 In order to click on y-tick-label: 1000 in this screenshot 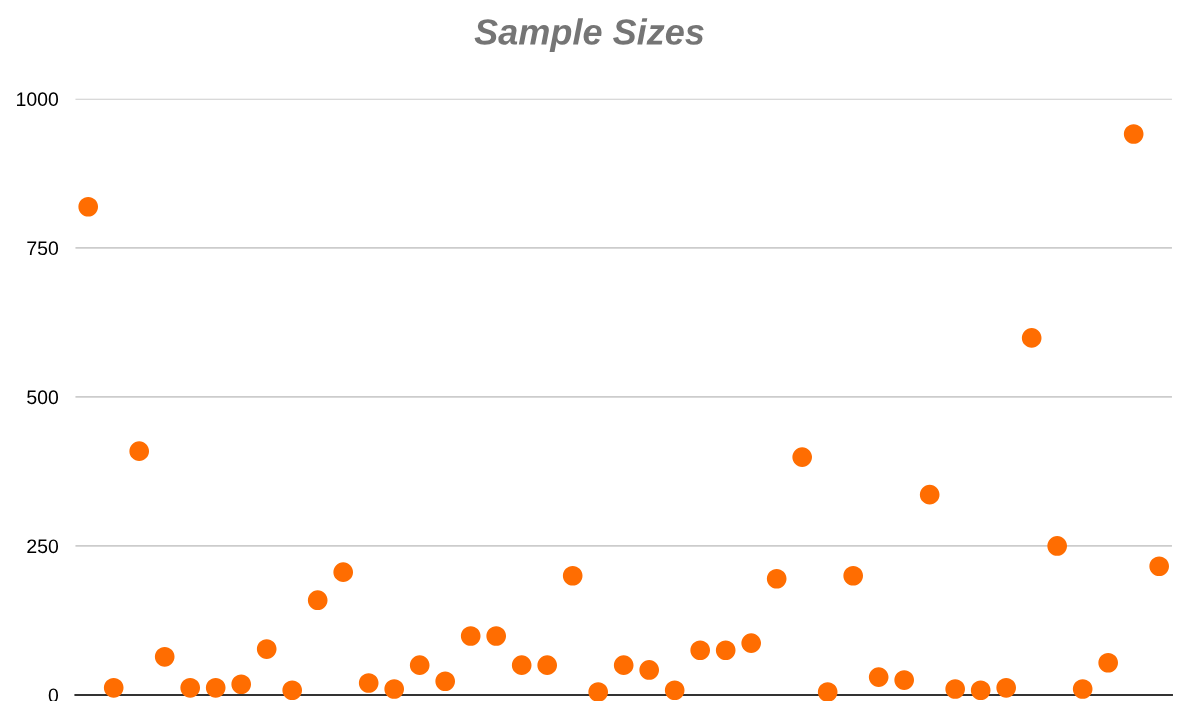, I will do `click(38, 99)`.